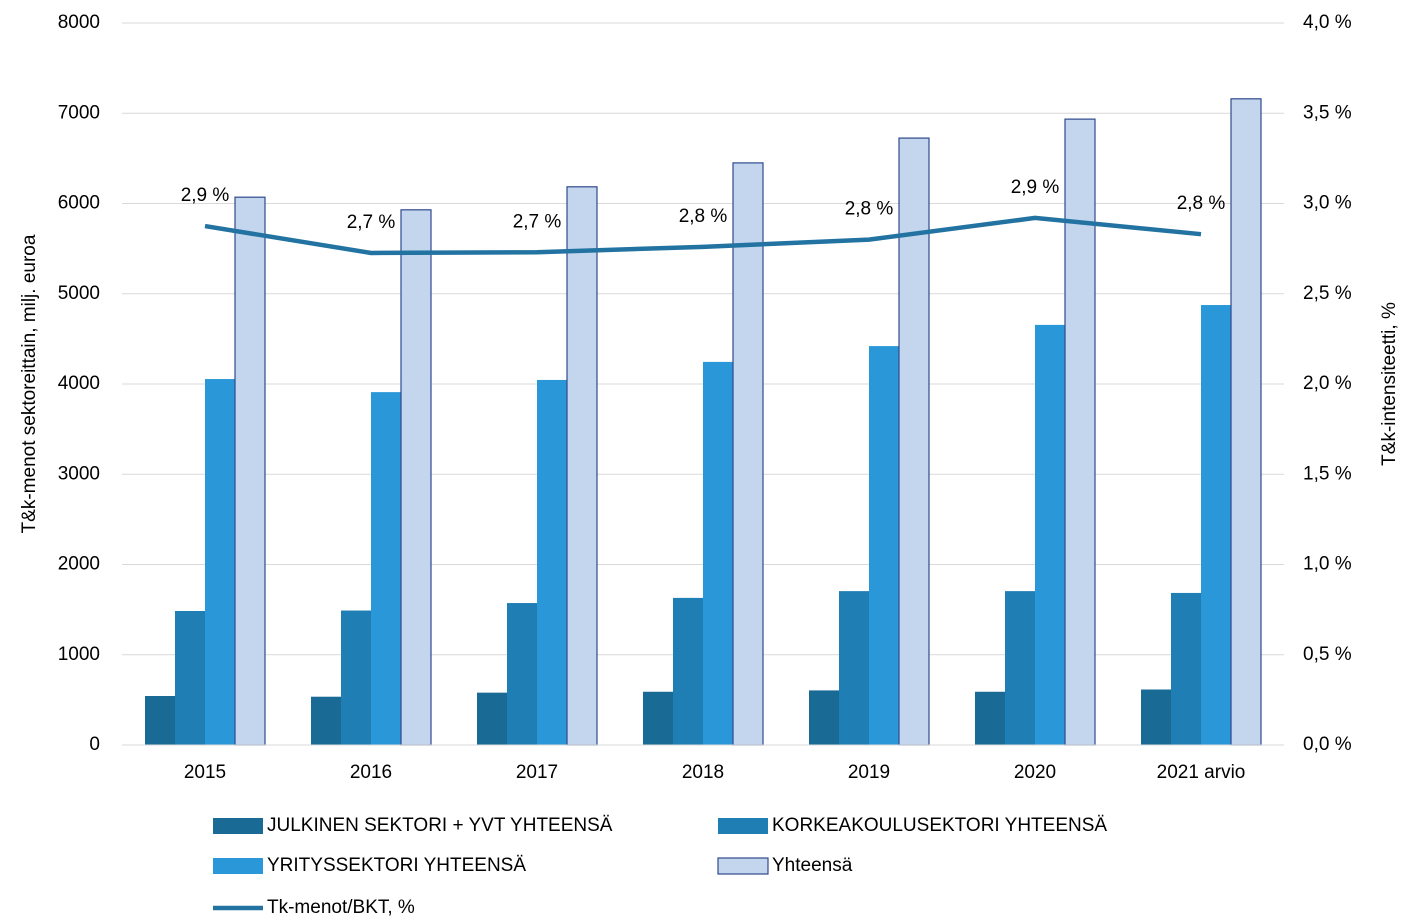  What do you see at coordinates (703, 235) in the screenshot?
I see `line` at bounding box center [703, 235].